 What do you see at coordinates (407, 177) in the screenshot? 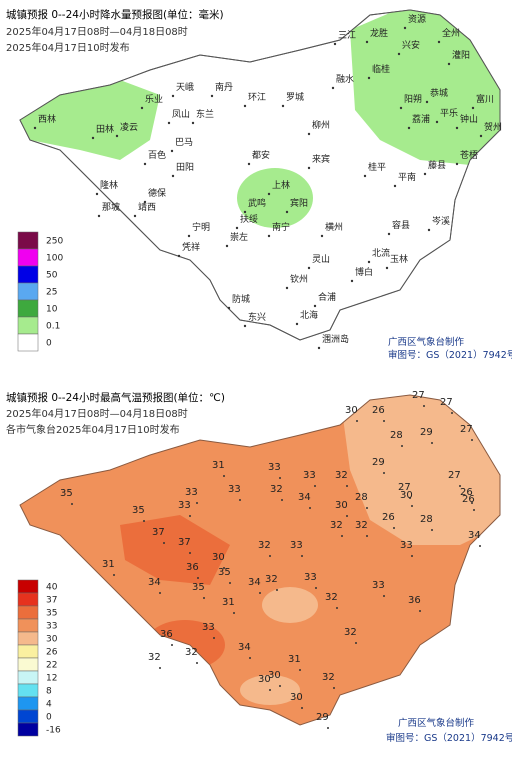
I see `place-label: 平南` at bounding box center [407, 177].